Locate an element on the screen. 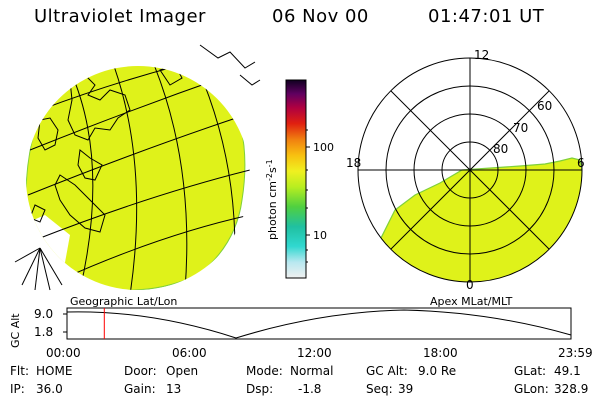 The image size is (600, 400). geographic-map-label: Geographic Lat/Lon is located at coordinates (123, 301).